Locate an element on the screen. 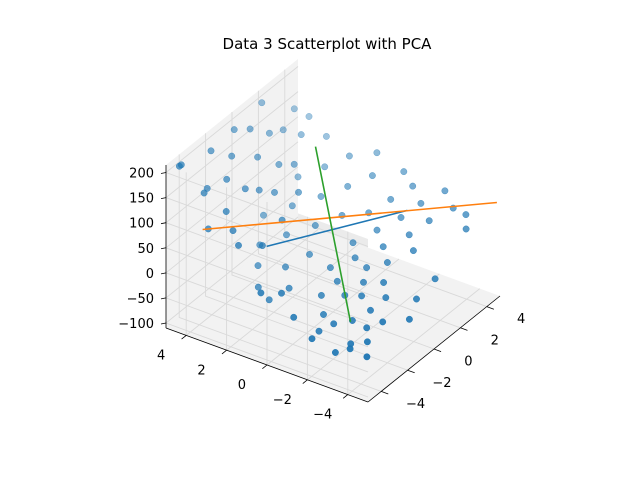  y-tick-label: −4 is located at coordinates (322, 415).